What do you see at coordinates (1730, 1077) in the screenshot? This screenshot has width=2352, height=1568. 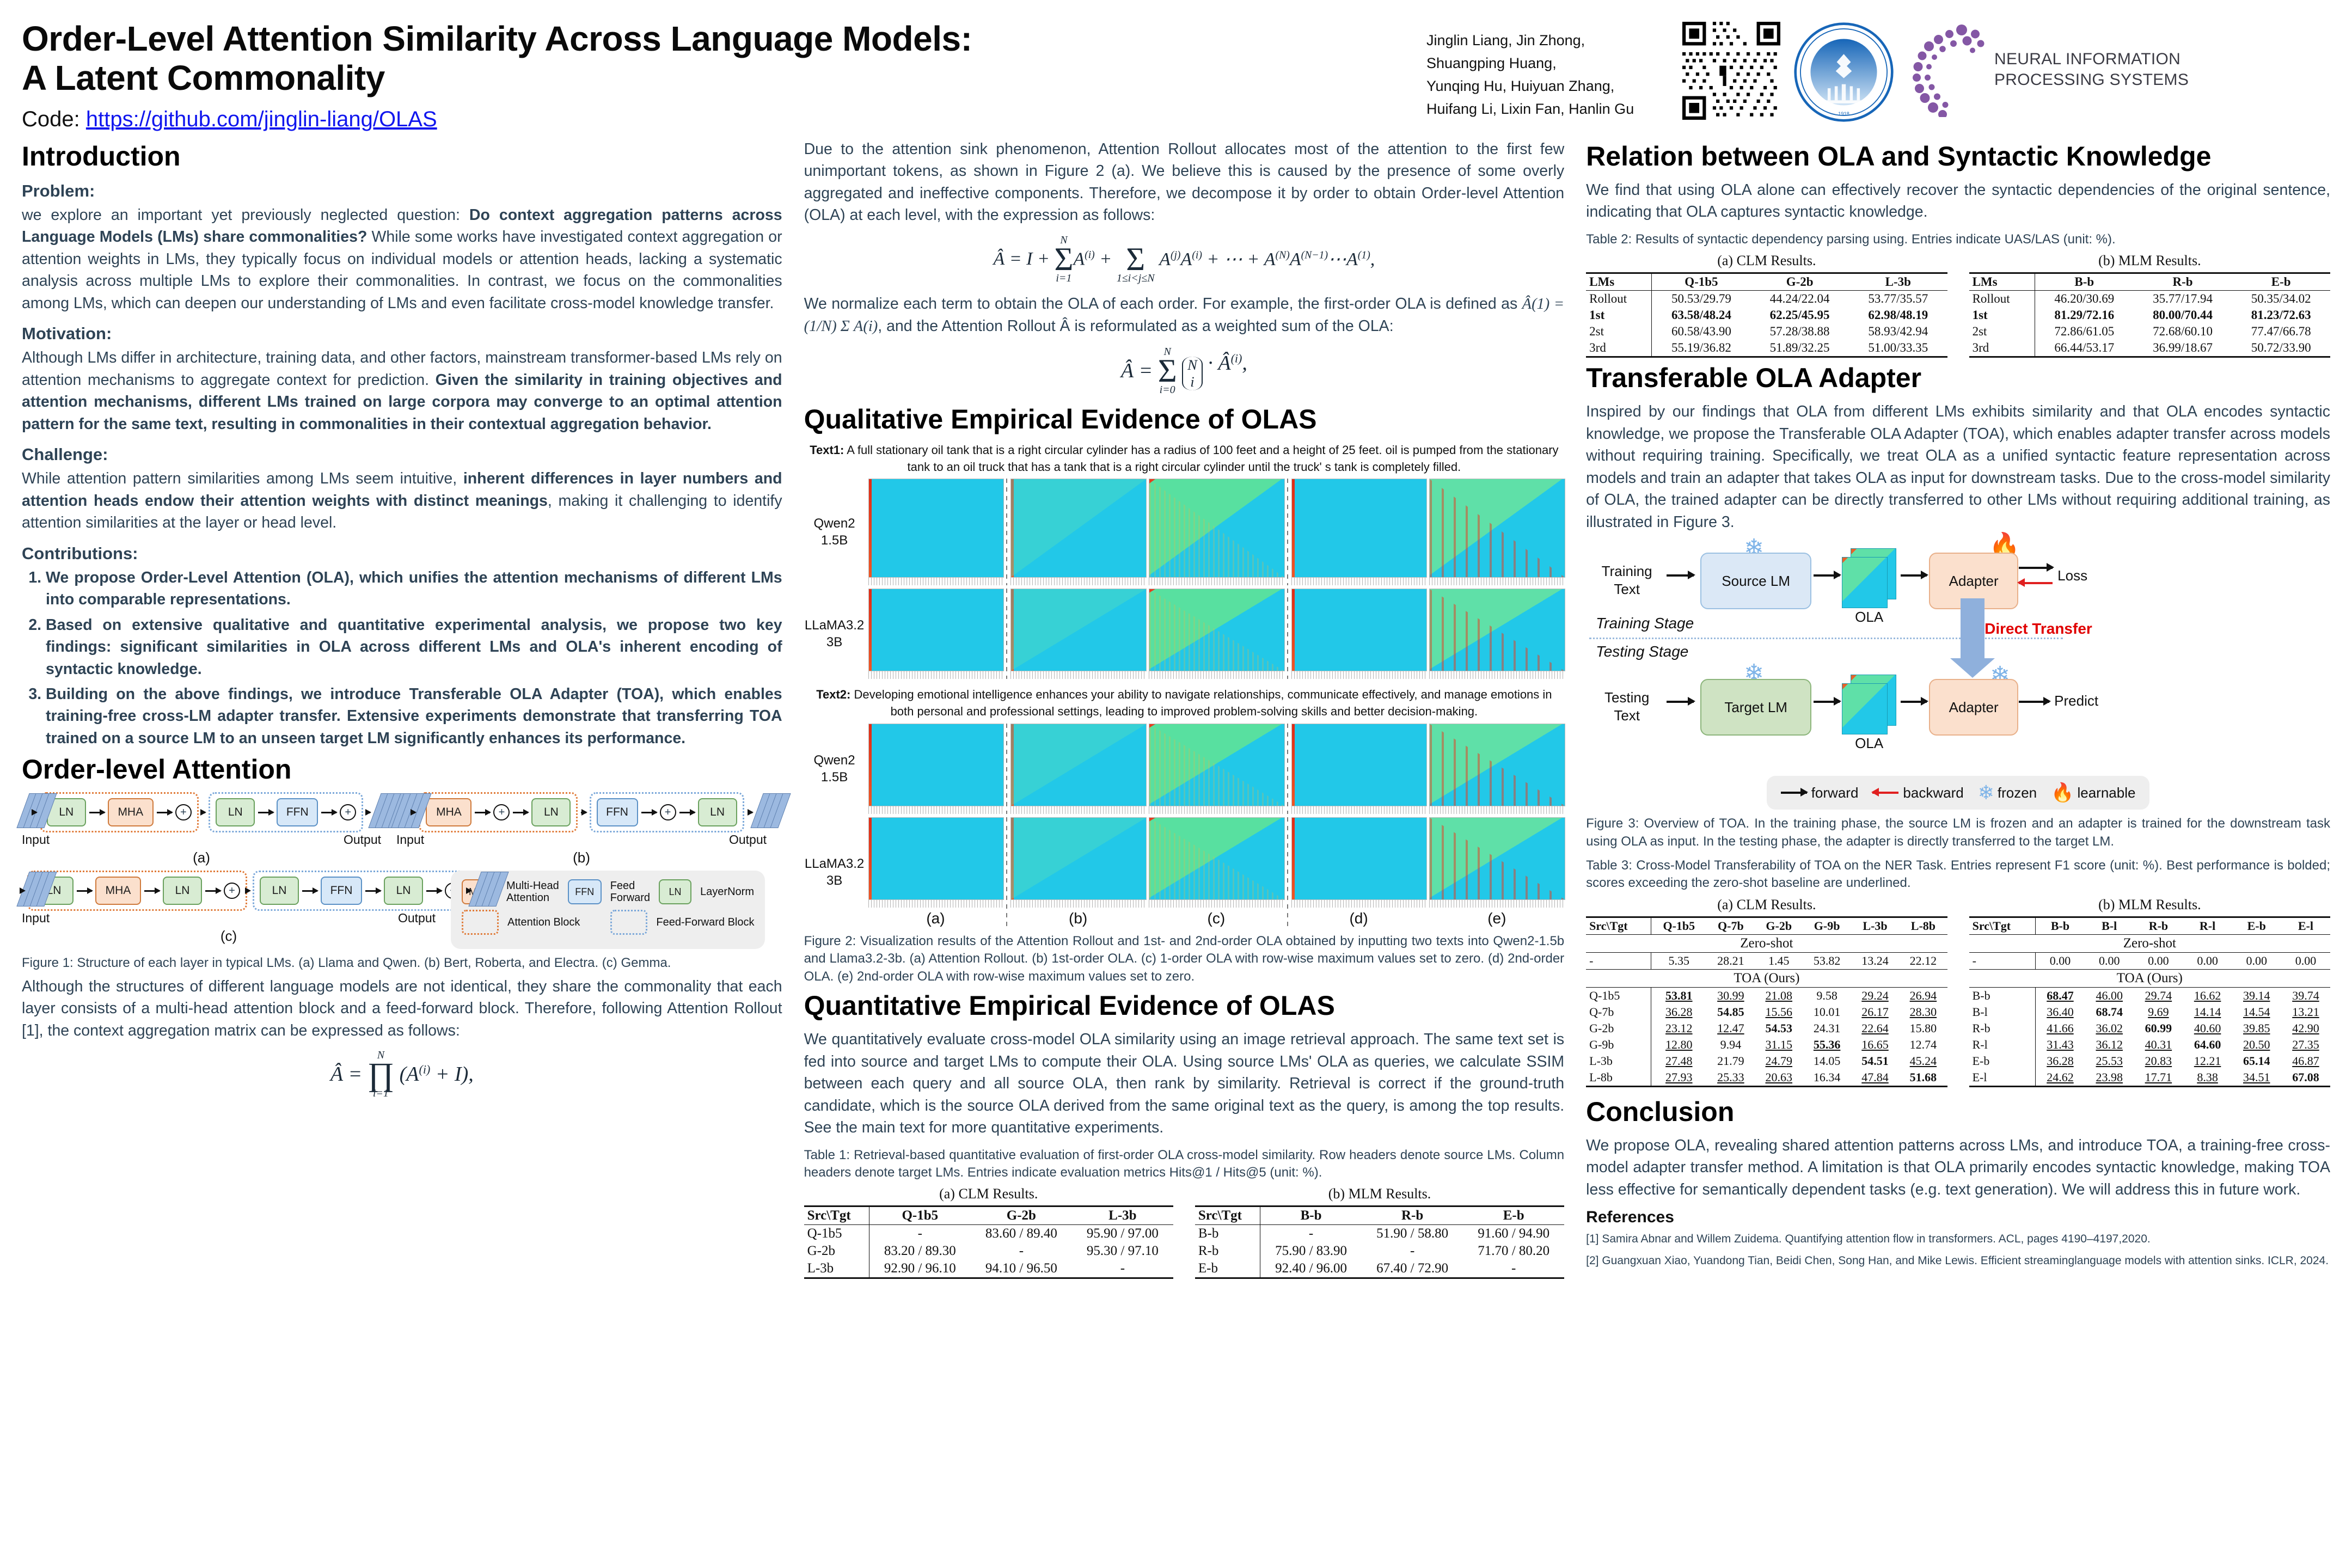 I see `table-cell: 25.33` at bounding box center [1730, 1077].